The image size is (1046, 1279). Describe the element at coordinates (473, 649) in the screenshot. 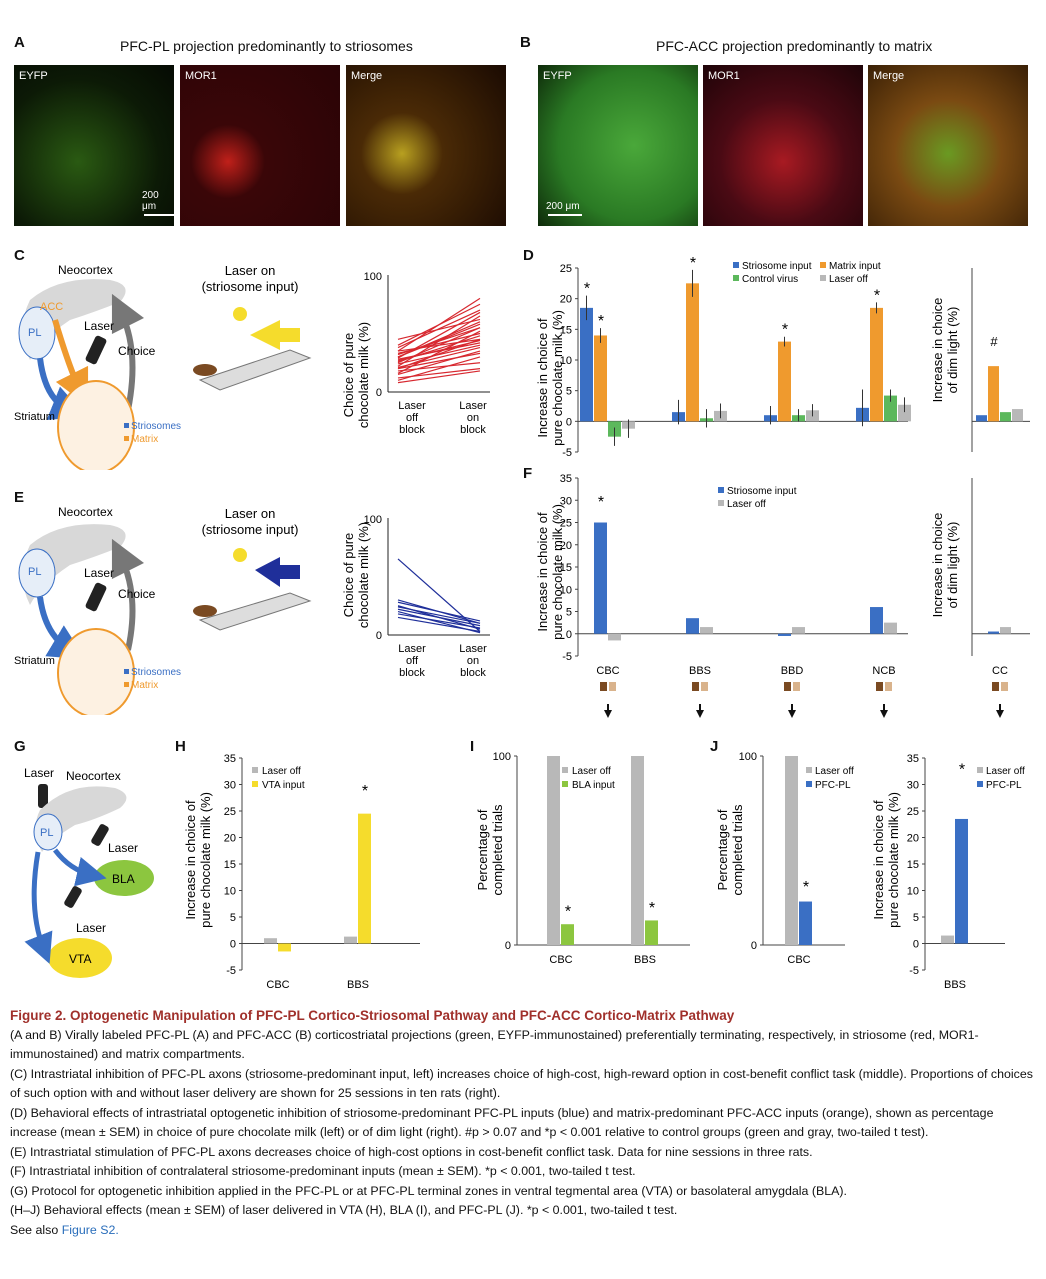

I see `e-xlabel: Laser` at that location.